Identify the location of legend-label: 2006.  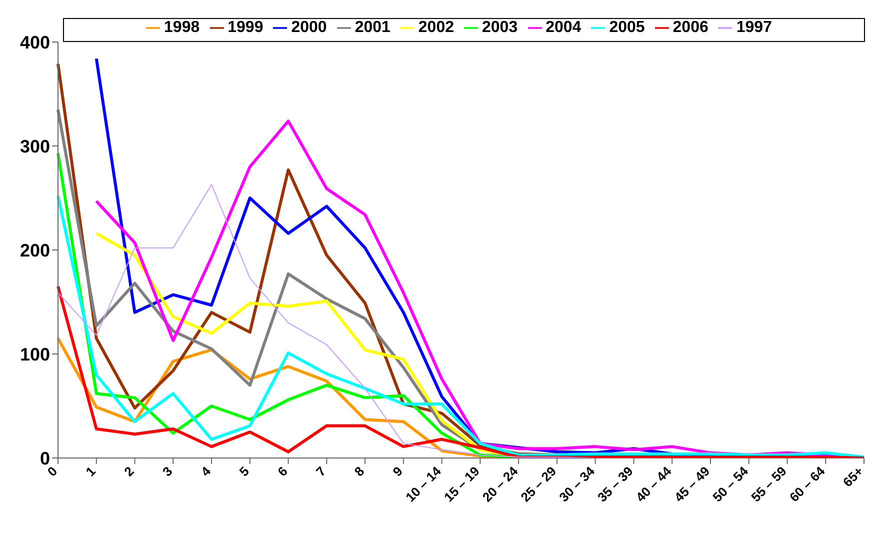
(690, 27).